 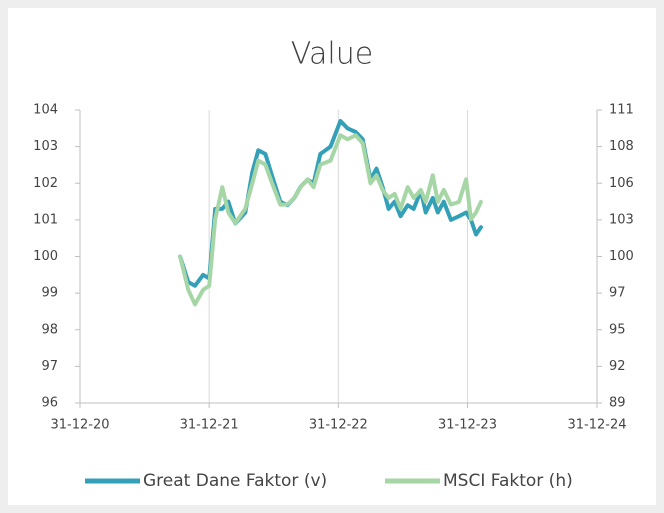 I want to click on x-tick-label: 31-12-20, so click(x=79, y=425).